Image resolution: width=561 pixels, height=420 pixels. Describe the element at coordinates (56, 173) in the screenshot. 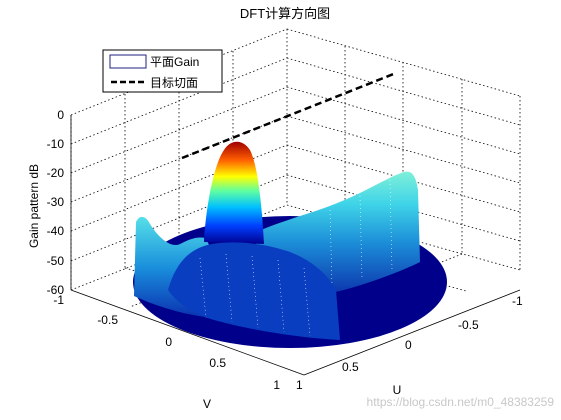

I see `z-tick-label: -20` at that location.